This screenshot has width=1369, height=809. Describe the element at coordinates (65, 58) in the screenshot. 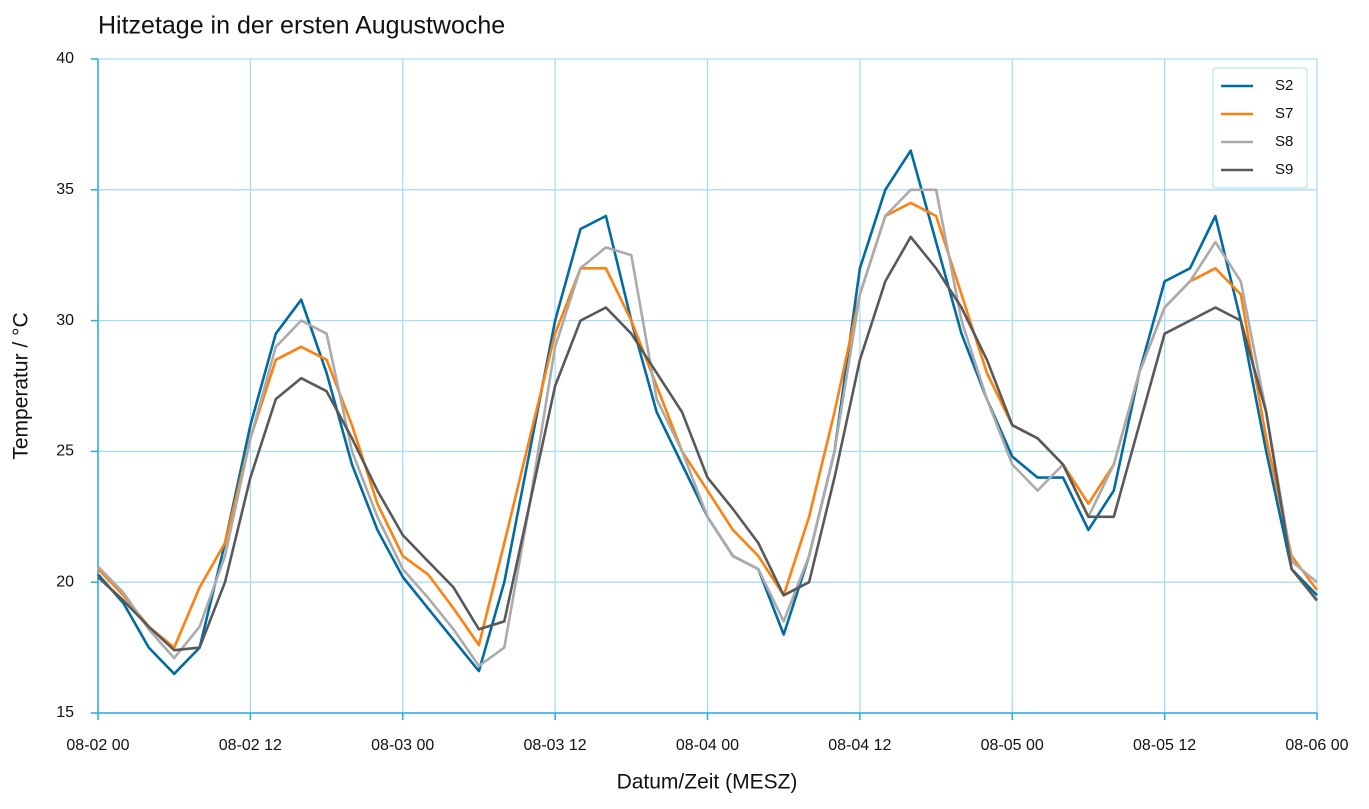

I see `y-tick-label: 40` at that location.